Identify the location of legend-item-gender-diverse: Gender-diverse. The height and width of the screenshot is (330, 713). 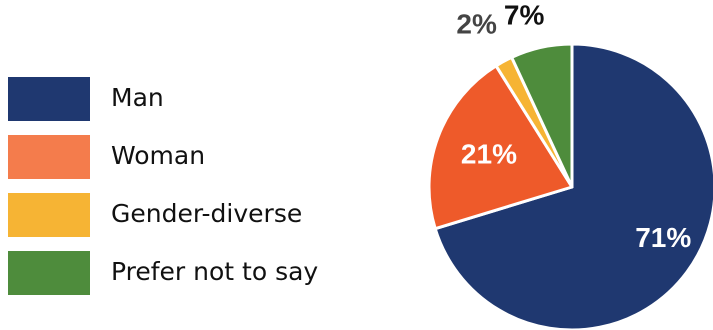
(198, 214).